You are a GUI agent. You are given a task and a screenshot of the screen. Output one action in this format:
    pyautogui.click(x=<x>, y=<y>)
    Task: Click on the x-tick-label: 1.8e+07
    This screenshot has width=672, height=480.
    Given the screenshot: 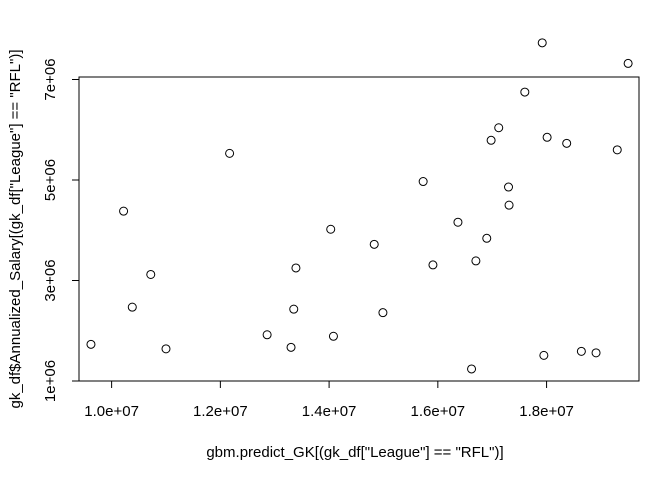 What is the action you would take?
    pyautogui.click(x=546, y=411)
    